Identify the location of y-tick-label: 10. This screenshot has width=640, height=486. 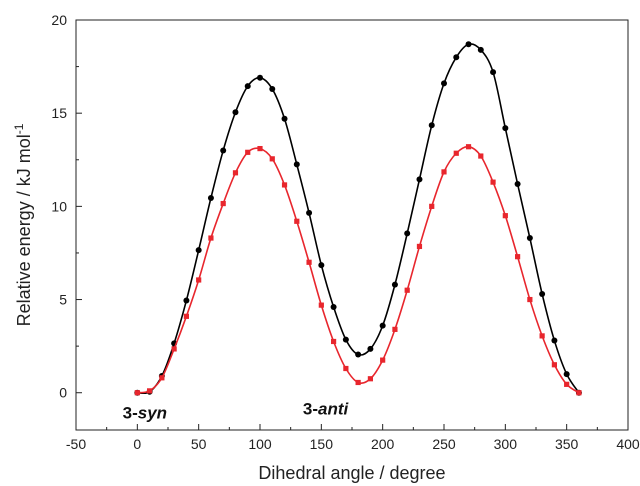
(59, 206).